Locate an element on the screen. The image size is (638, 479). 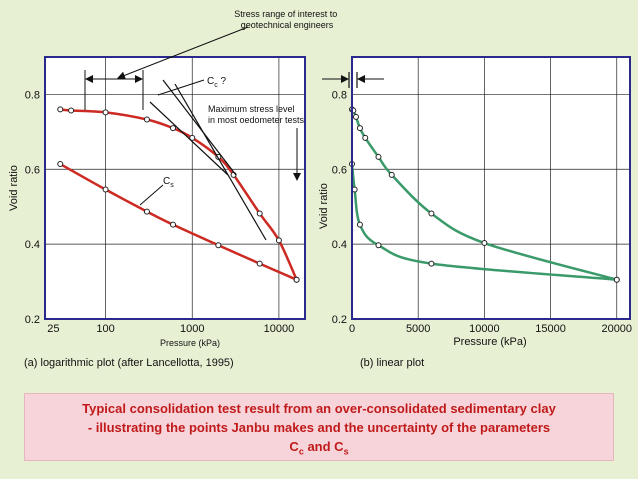
cs-pointer is located at coordinates (151, 195).